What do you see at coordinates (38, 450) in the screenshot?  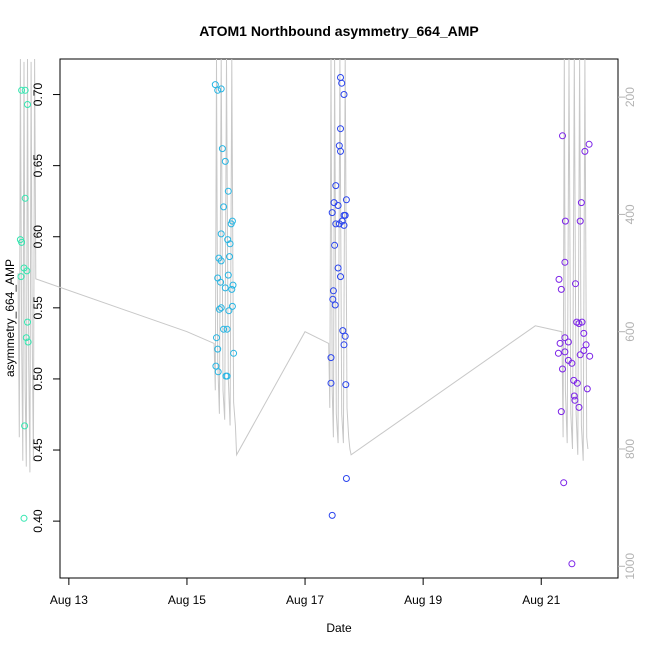 I see `y-tick-label: 0.45` at bounding box center [38, 450].